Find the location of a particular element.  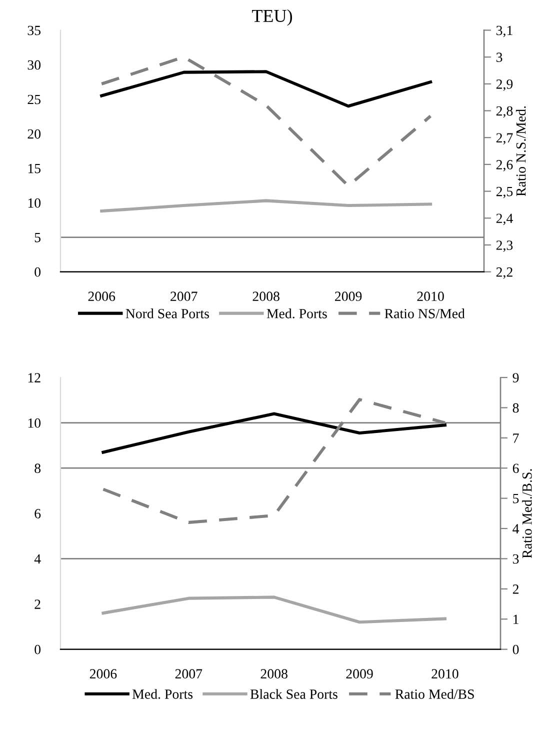

y2-tick-label: 2,7 is located at coordinates (504, 139).